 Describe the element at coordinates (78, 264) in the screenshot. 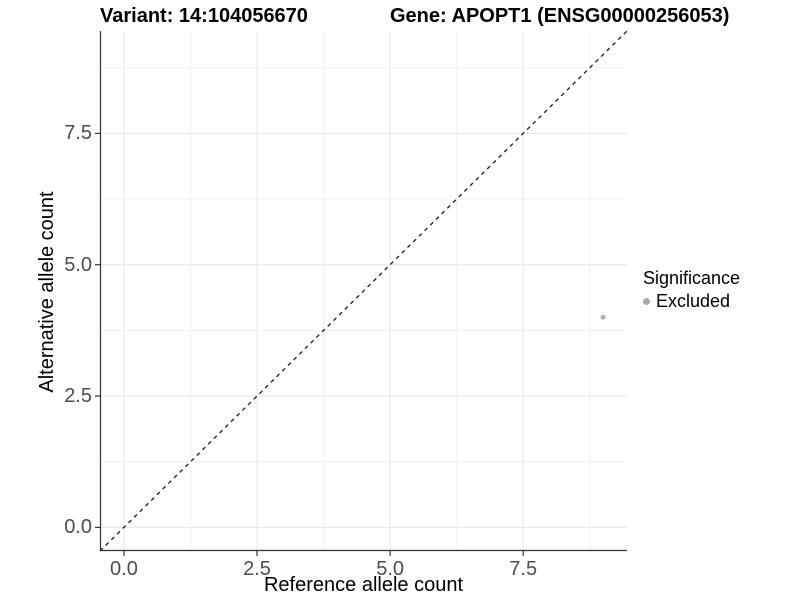

I see `y-tick-label: 5.0` at that location.